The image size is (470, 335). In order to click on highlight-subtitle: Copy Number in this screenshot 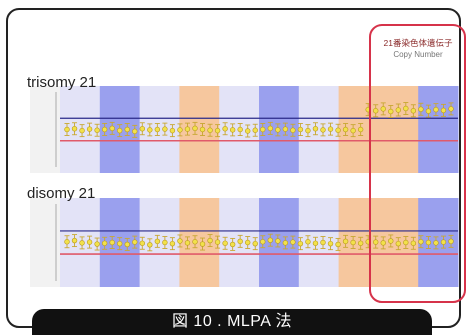, I will do `click(418, 54)`.